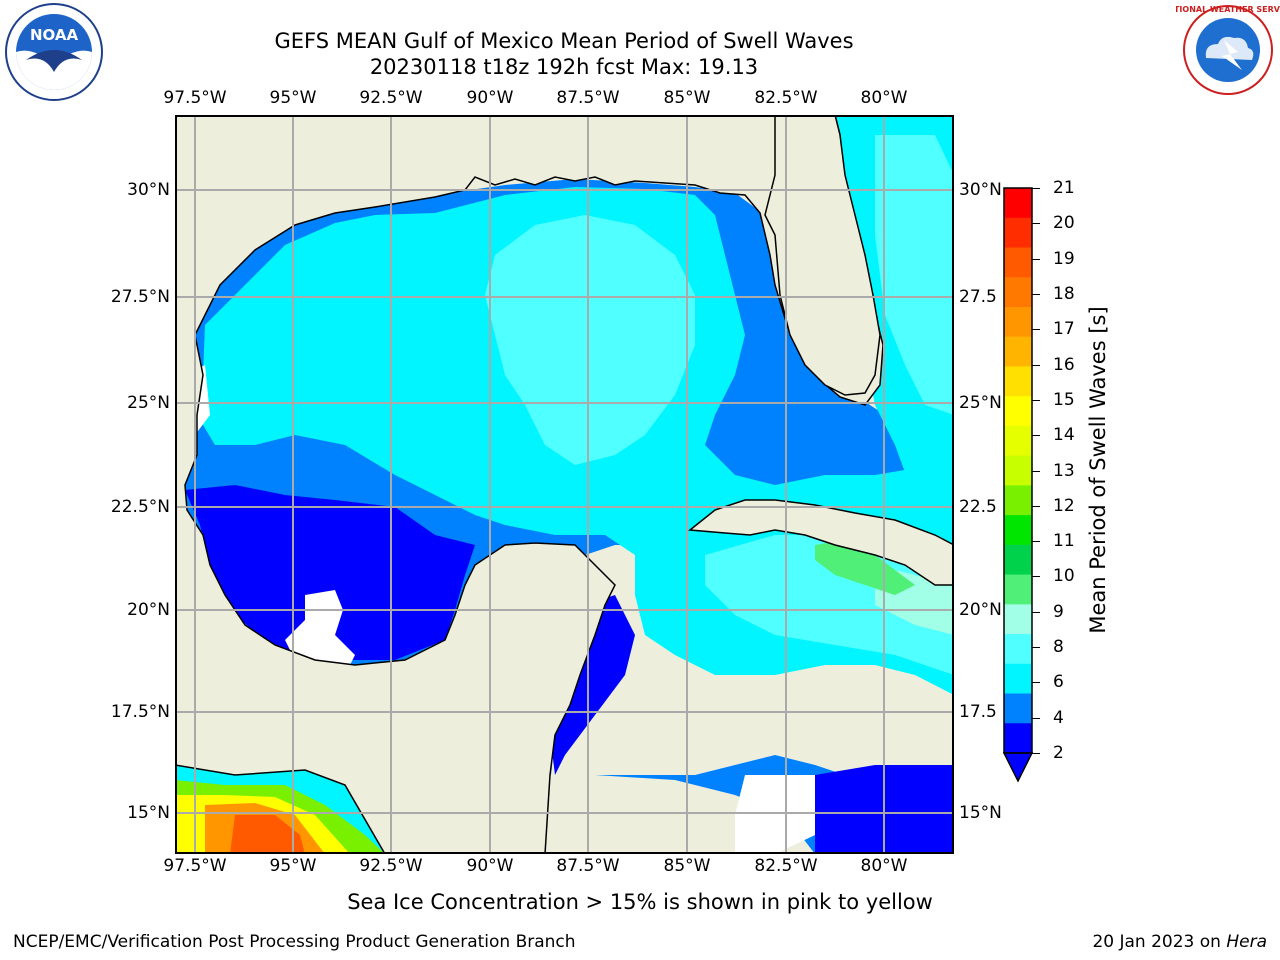  I want to click on lon-label-top-2: 92.5°W, so click(391, 98).